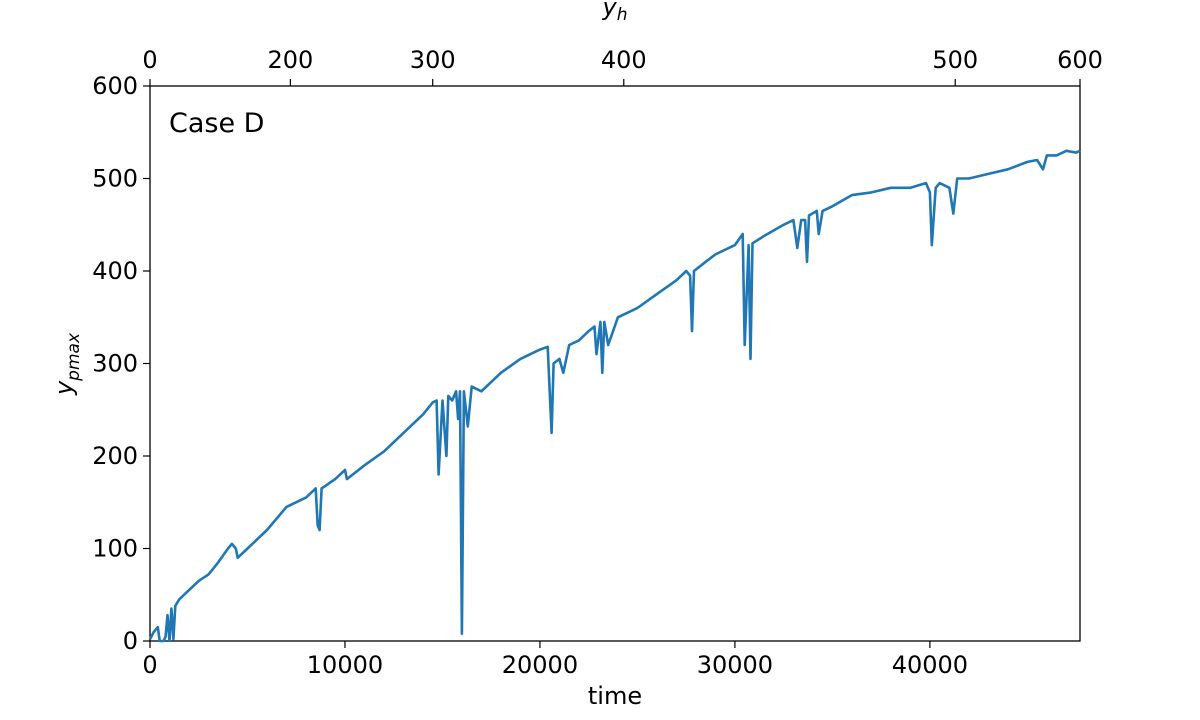 The height and width of the screenshot is (720, 1200). I want to click on x-tick-label-1: 10000, so click(345, 665).